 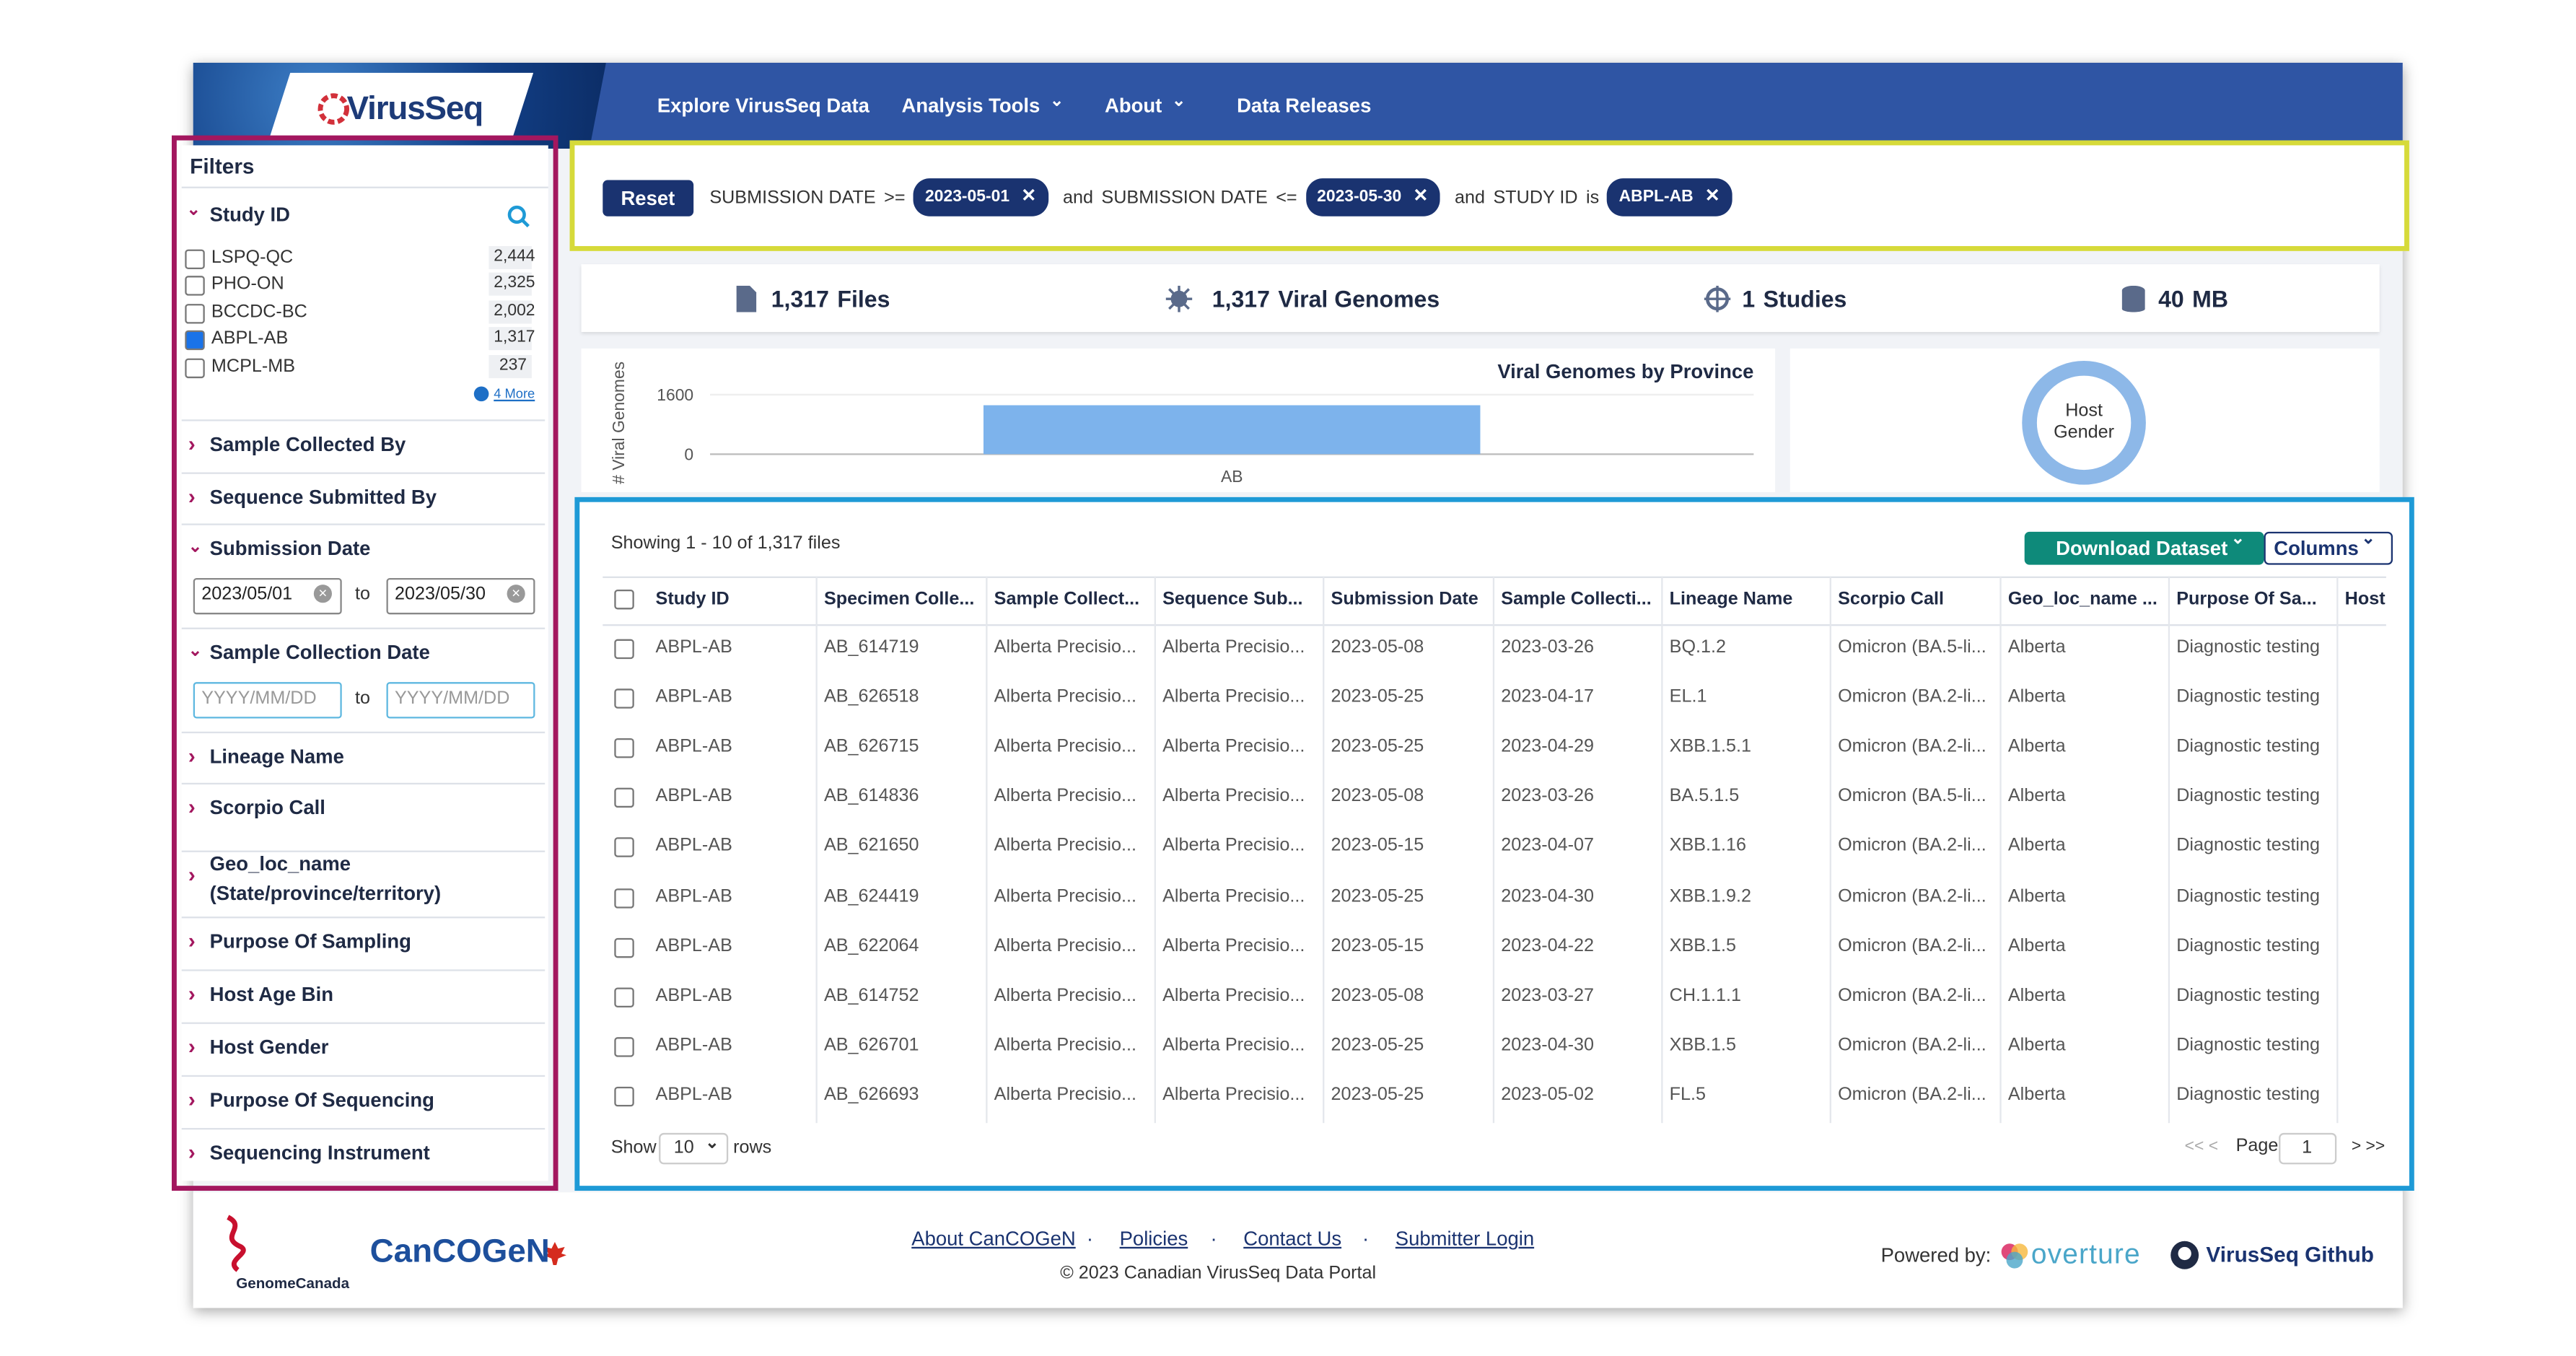 I want to click on facet-label: Geo_loc_name (State/province/territory), so click(x=325, y=879).